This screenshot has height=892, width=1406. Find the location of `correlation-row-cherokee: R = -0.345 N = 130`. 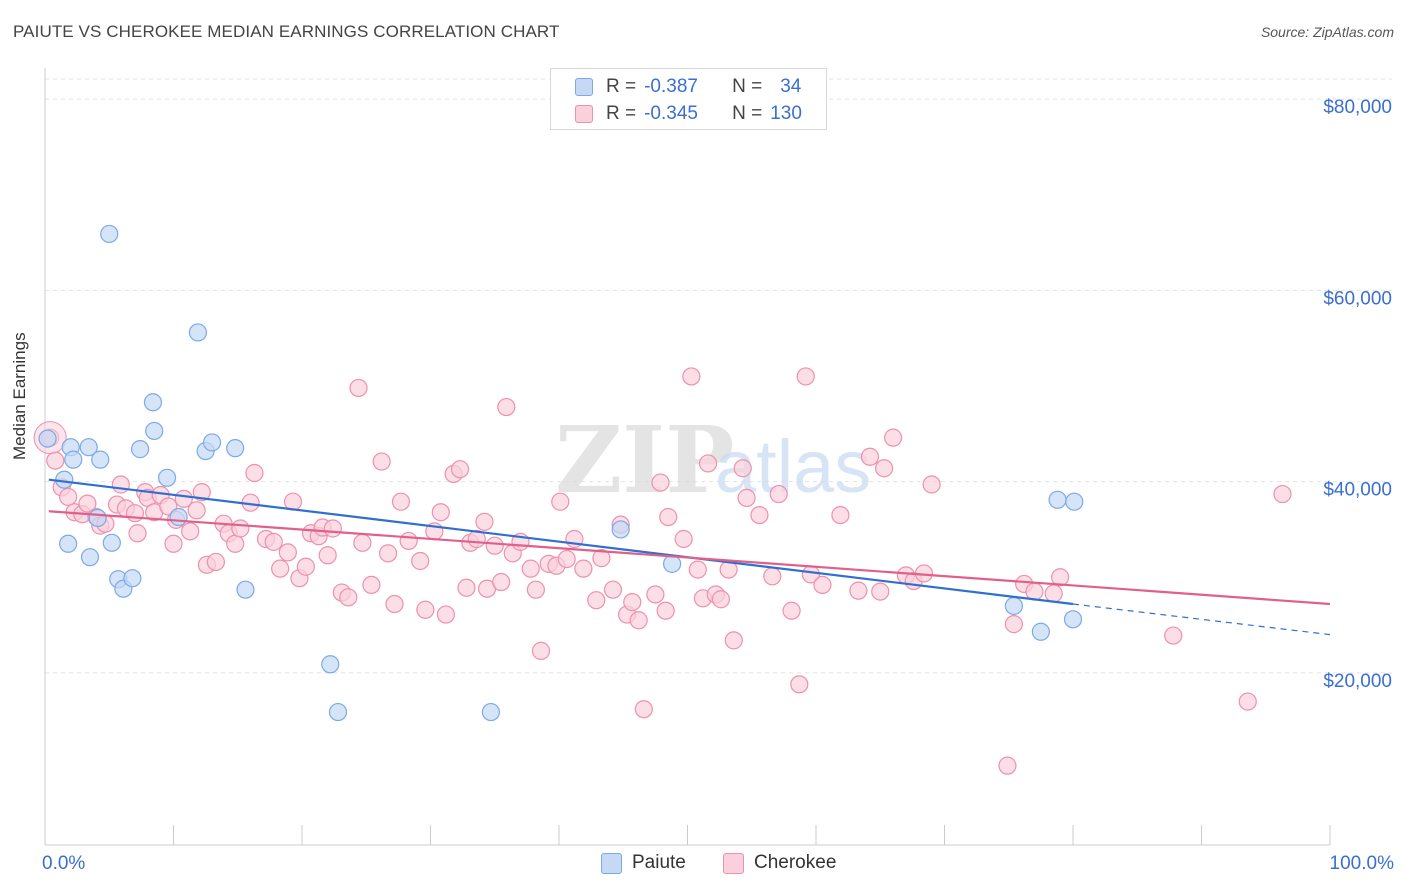

correlation-row-cherokee: R = -0.345 N = 130 is located at coordinates (688, 114).